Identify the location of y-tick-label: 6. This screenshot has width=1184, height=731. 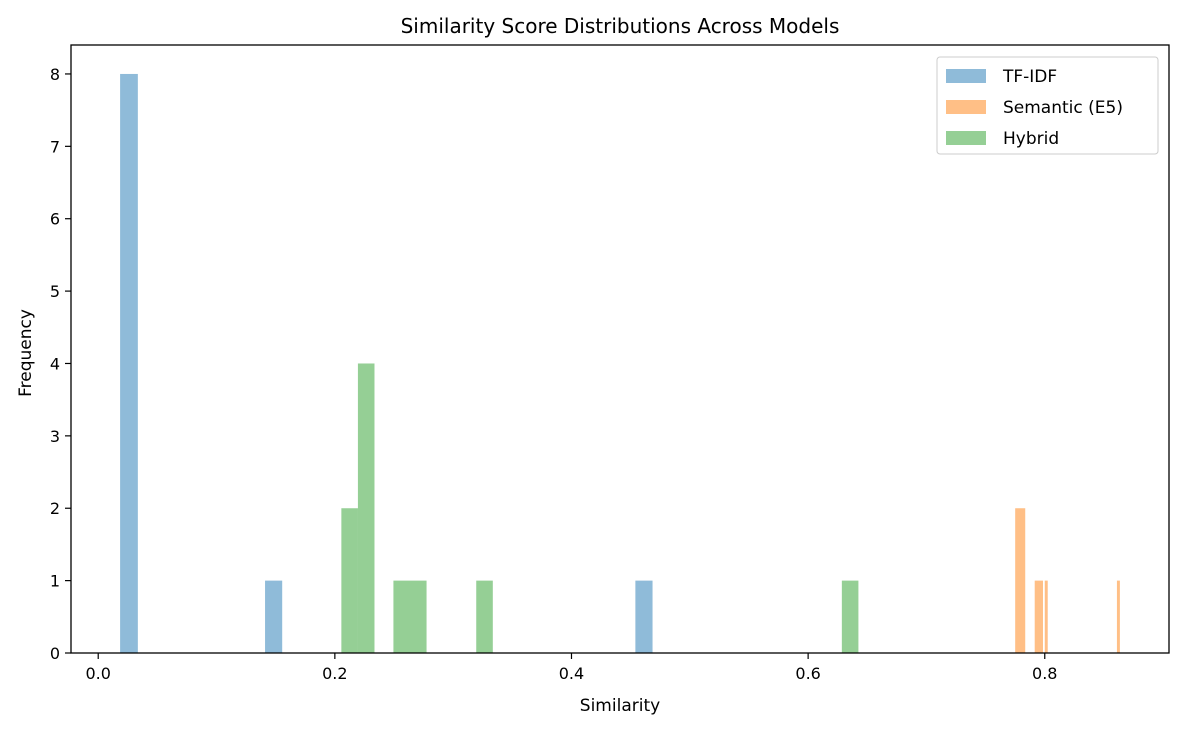
(55, 219).